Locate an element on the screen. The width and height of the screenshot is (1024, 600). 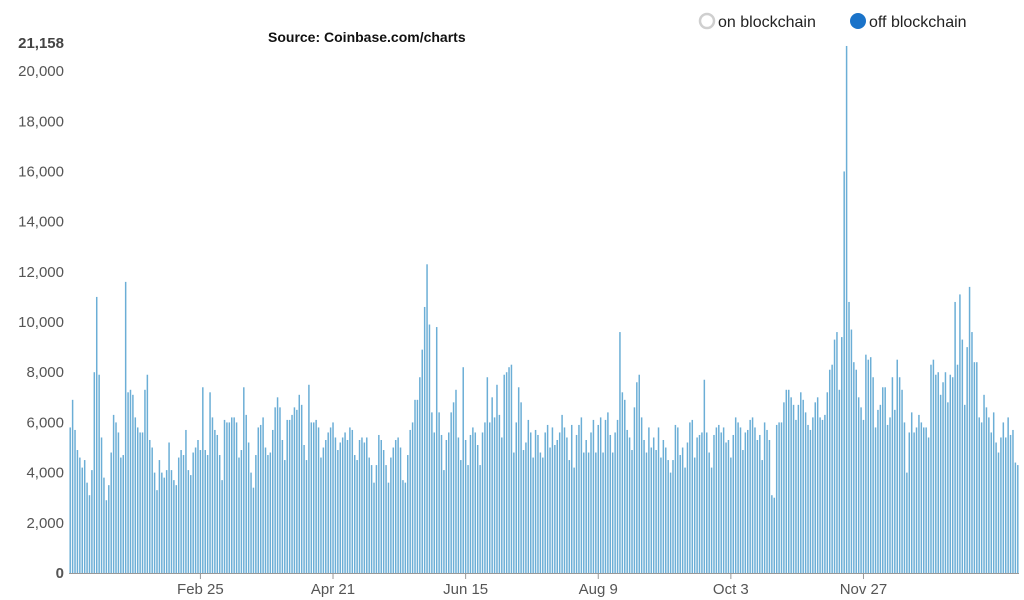
x-tick-label: Oct 3 is located at coordinates (731, 589).